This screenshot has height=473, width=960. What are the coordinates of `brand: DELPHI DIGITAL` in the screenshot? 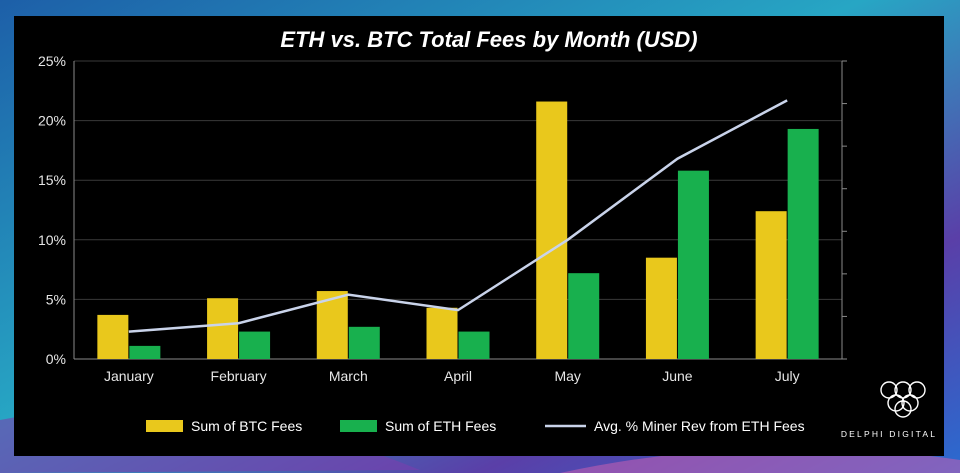 It's located at (889, 410).